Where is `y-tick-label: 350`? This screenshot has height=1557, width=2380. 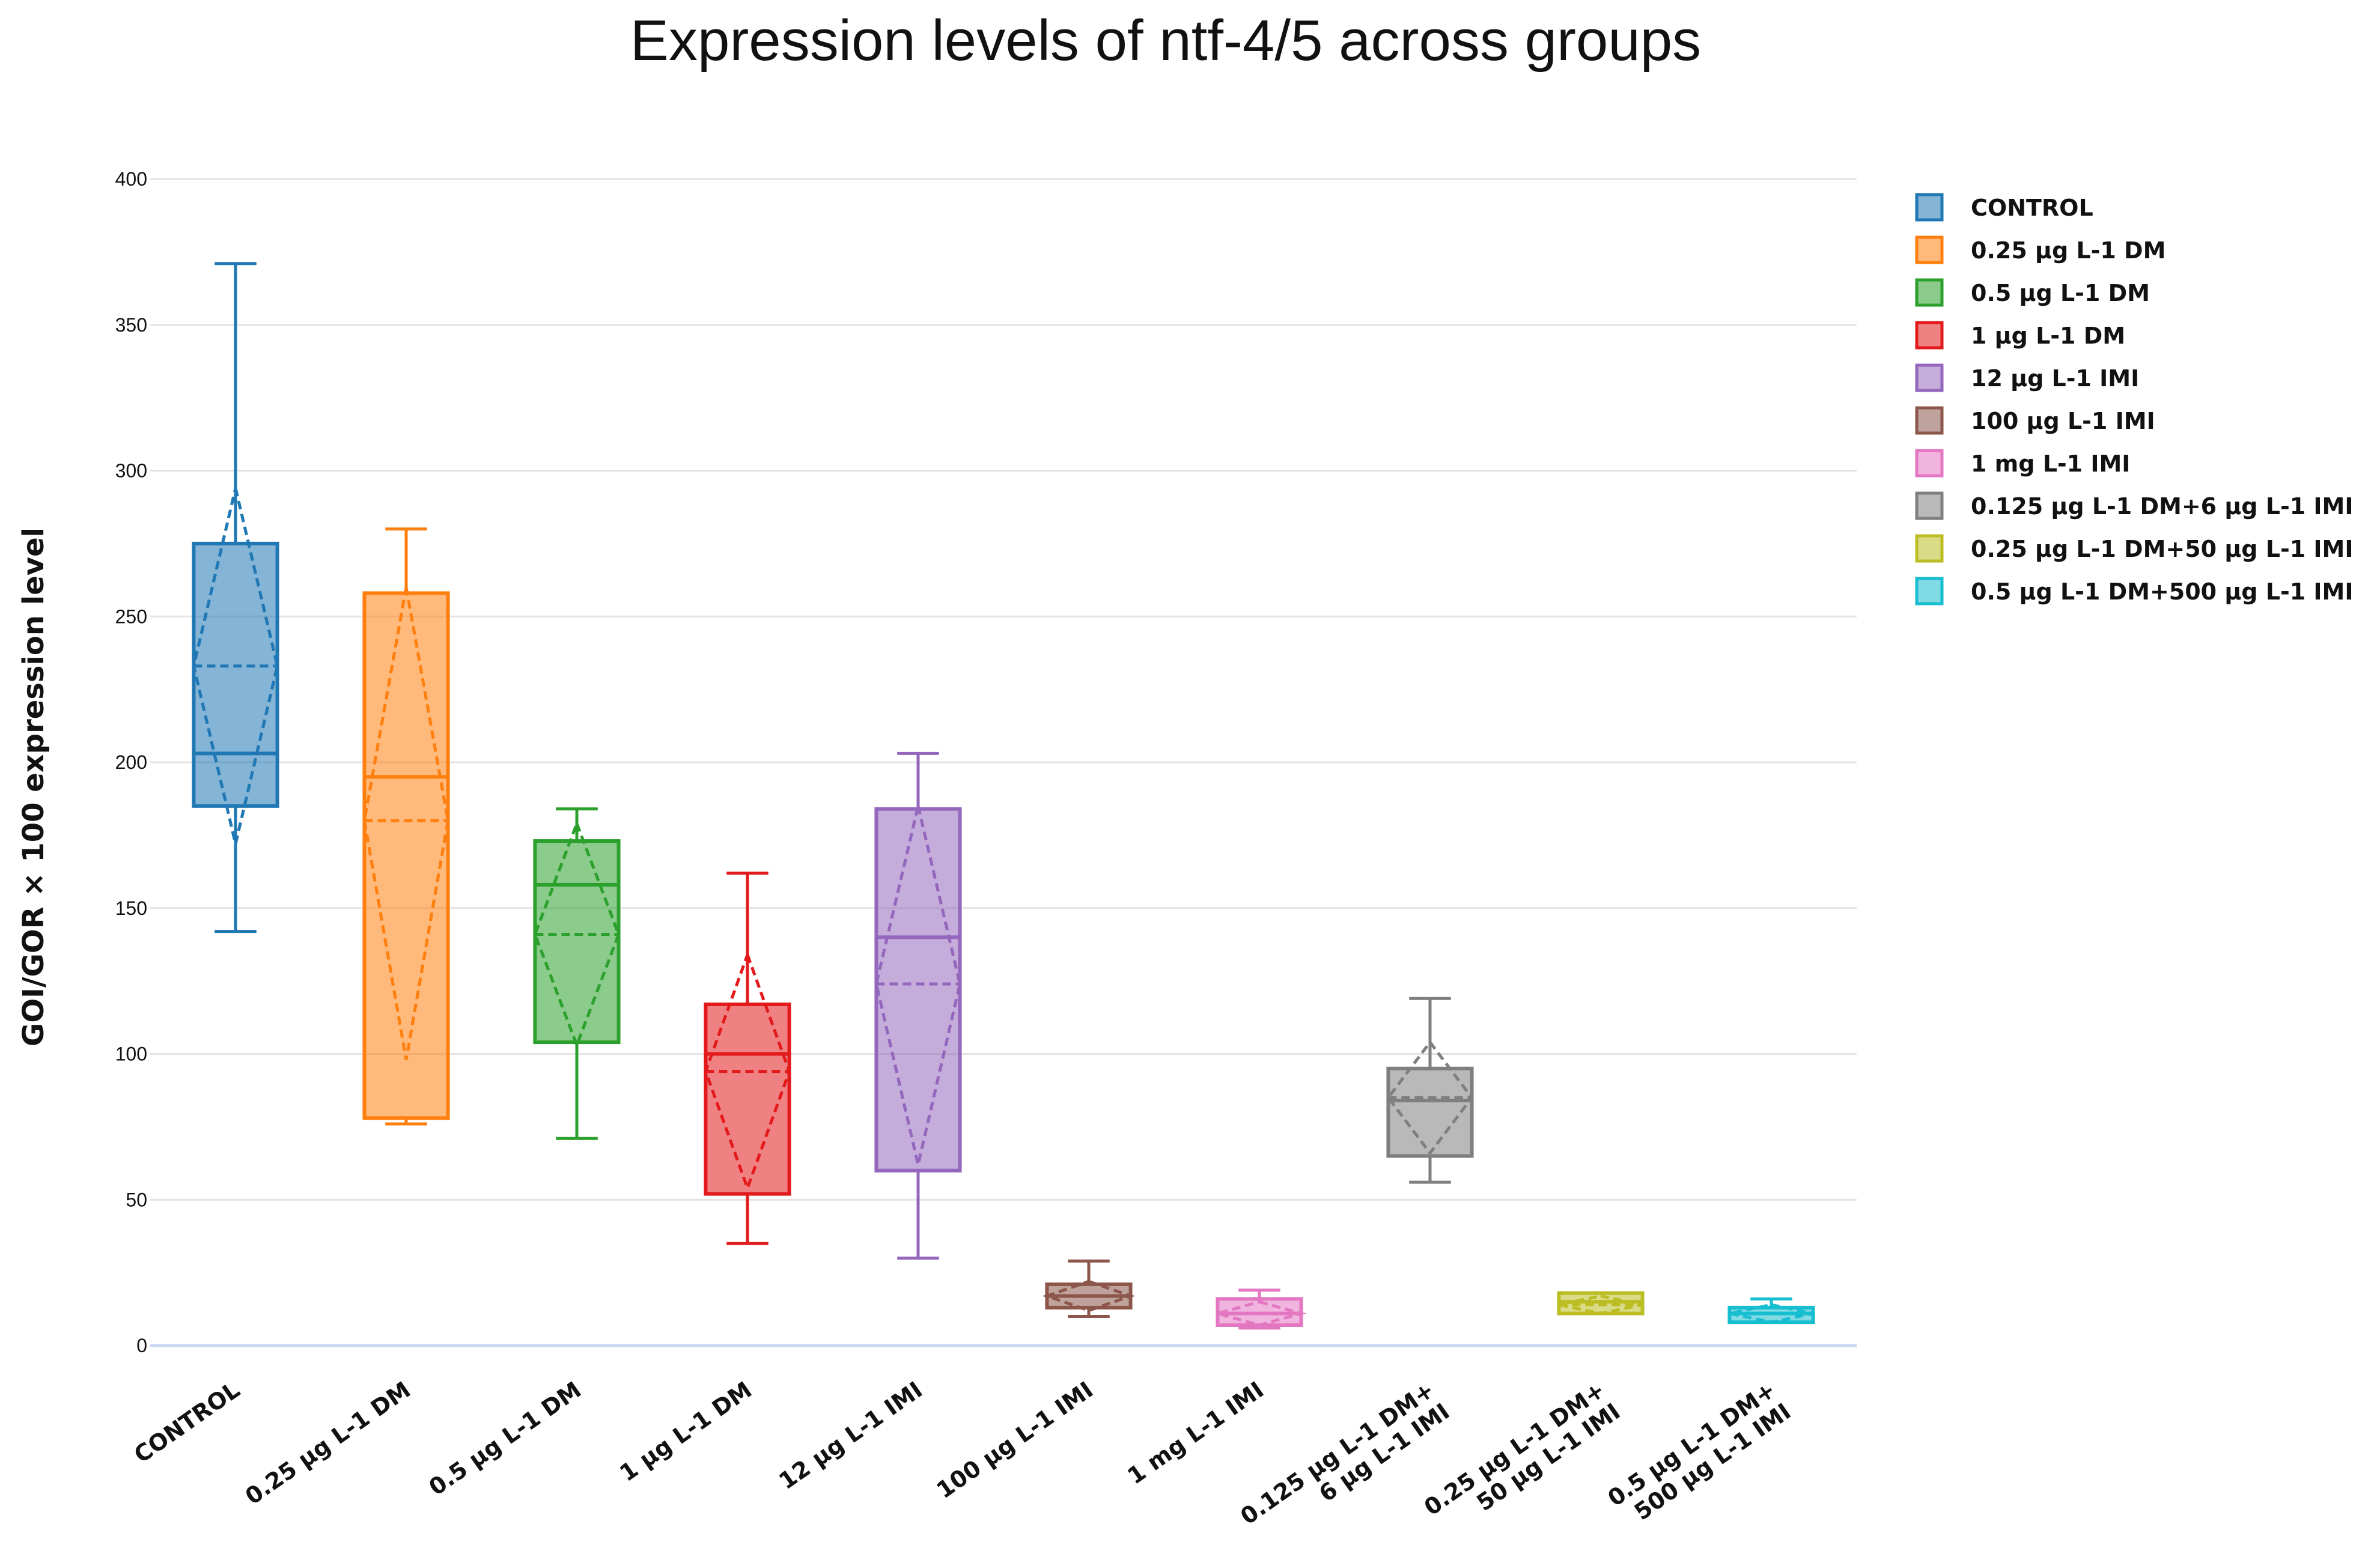
y-tick-label: 350 is located at coordinates (131, 325).